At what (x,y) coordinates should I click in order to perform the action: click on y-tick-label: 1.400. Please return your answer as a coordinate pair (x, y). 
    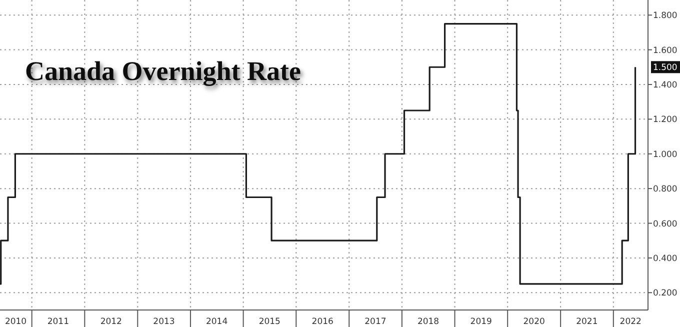
    Looking at the image, I should click on (665, 85).